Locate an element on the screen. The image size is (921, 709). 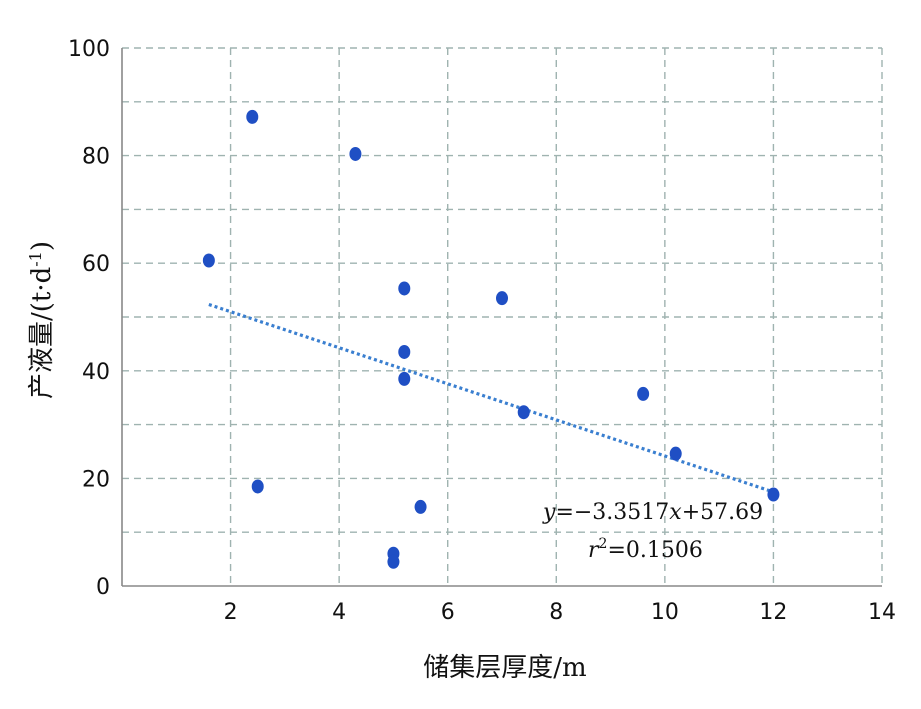
x-tick-label: 10 is located at coordinates (665, 612).